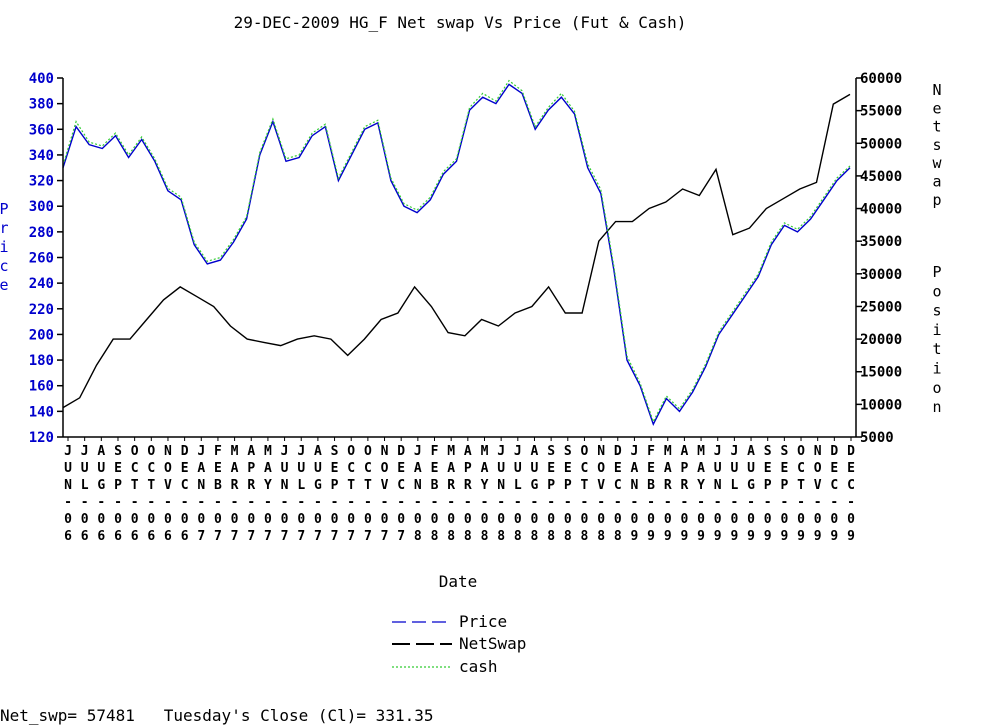  What do you see at coordinates (881, 373) in the screenshot?
I see `y-tick-label-right: 15000` at bounding box center [881, 373].